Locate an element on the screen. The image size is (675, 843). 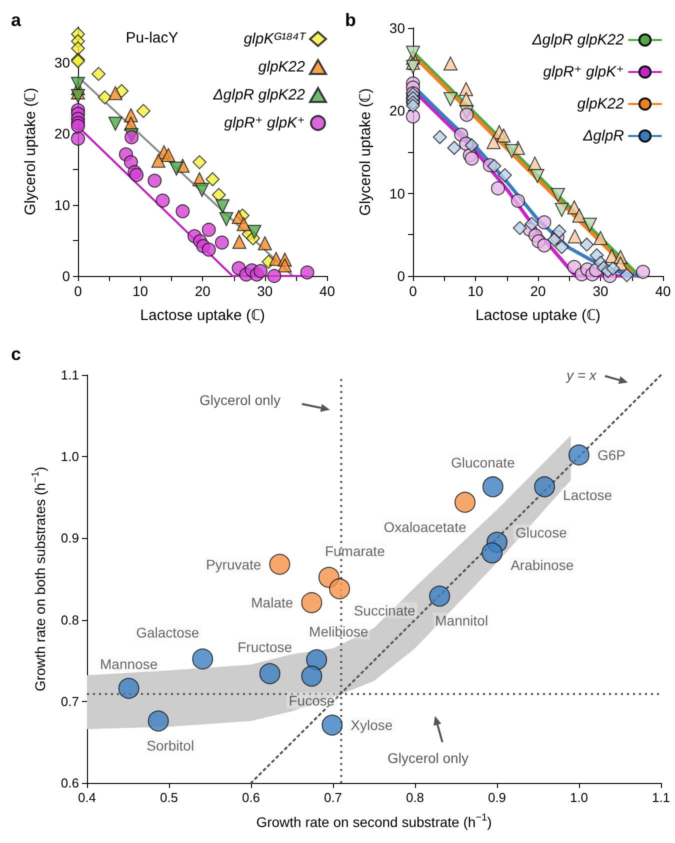
data-label: Galactose is located at coordinates (168, 632).